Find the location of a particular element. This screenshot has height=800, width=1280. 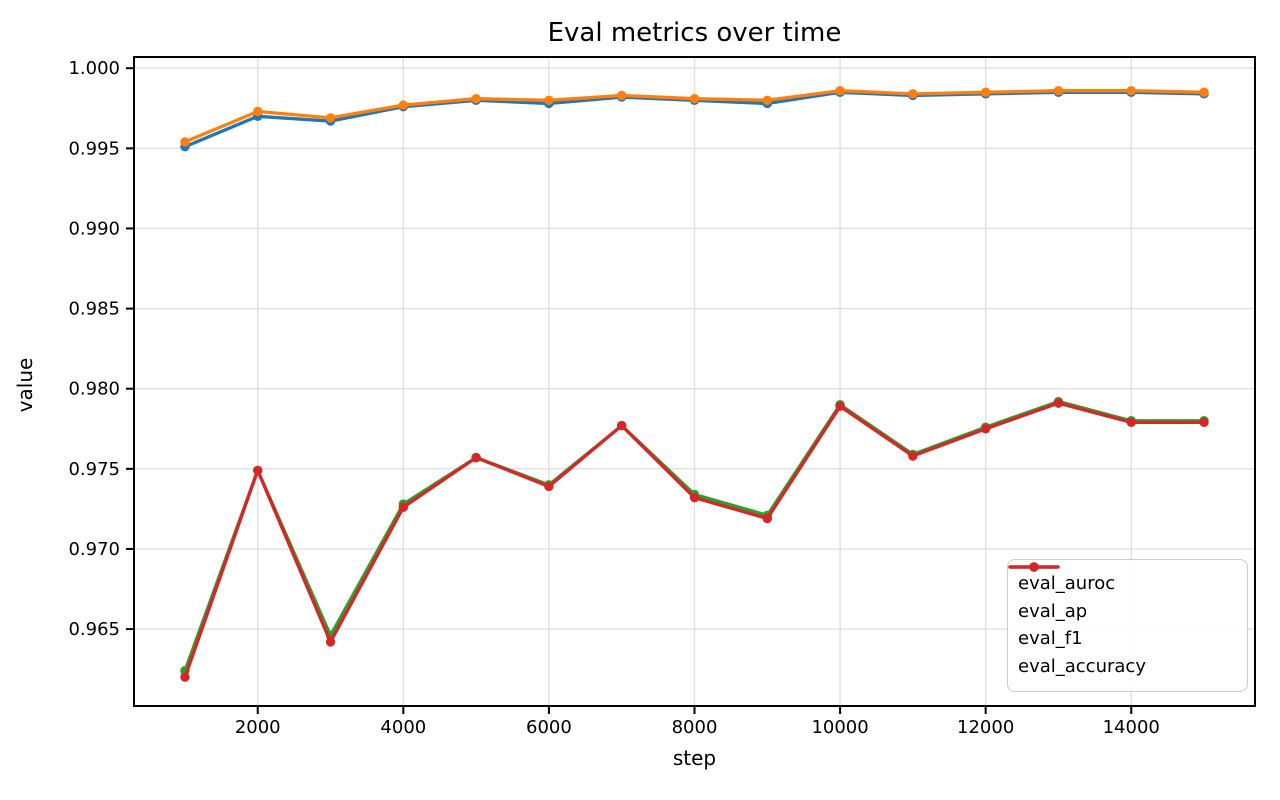

chart-title: Eval metrics over time is located at coordinates (694, 33).